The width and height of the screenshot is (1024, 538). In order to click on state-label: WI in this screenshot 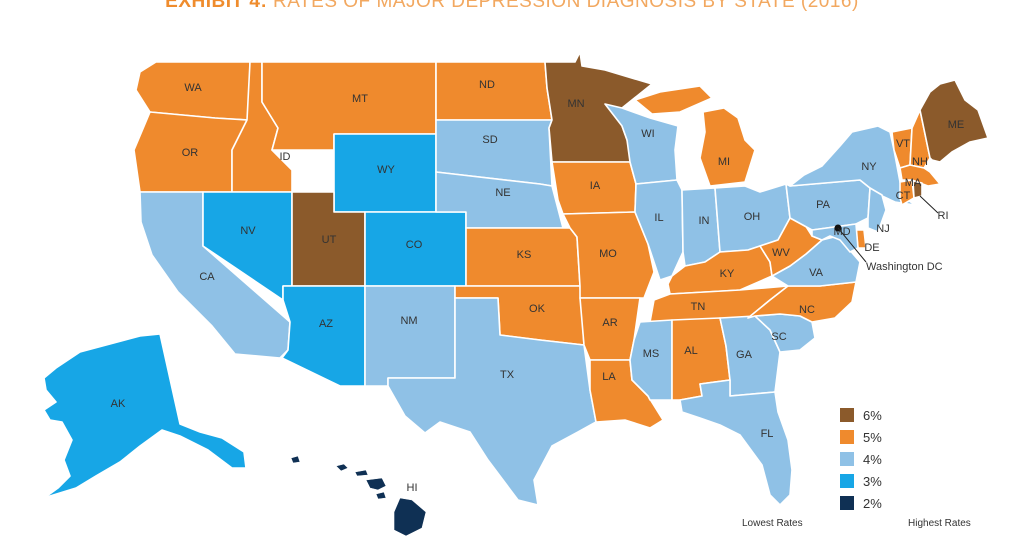, I will do `click(647, 134)`.